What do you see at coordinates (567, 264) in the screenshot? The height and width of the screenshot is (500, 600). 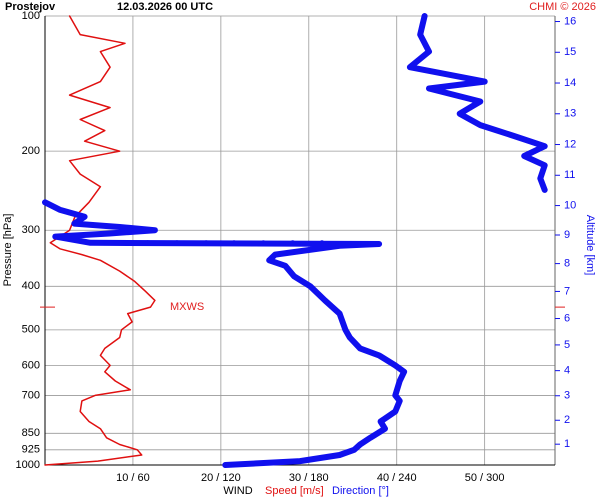 I see `y2-tick-label: 8` at bounding box center [567, 264].